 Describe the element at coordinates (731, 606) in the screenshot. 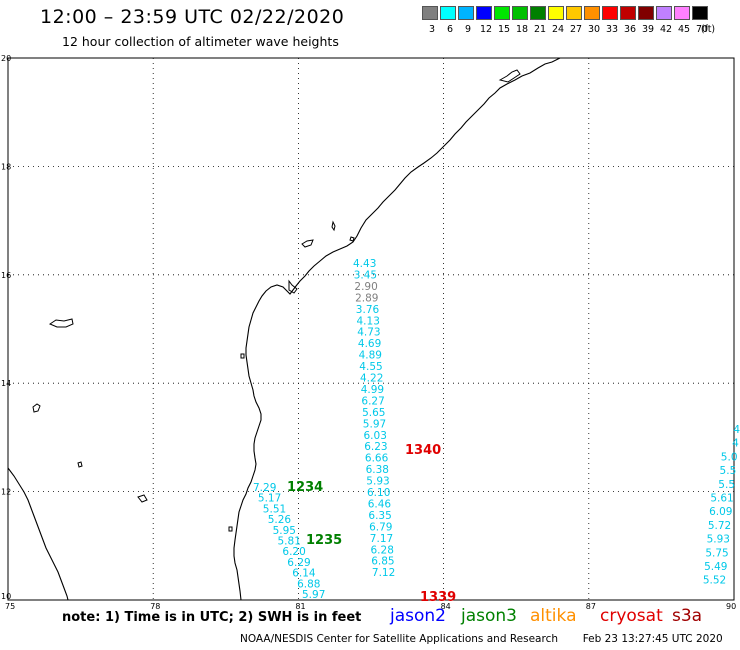

I see `longitude-tick-label: 90` at that location.